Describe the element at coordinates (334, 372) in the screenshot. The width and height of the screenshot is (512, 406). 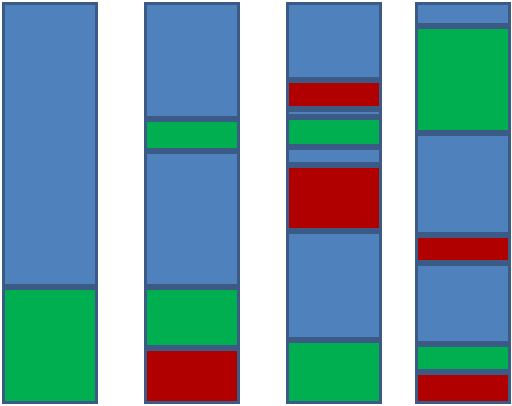
I see `column-3-segment-8-green` at that location.